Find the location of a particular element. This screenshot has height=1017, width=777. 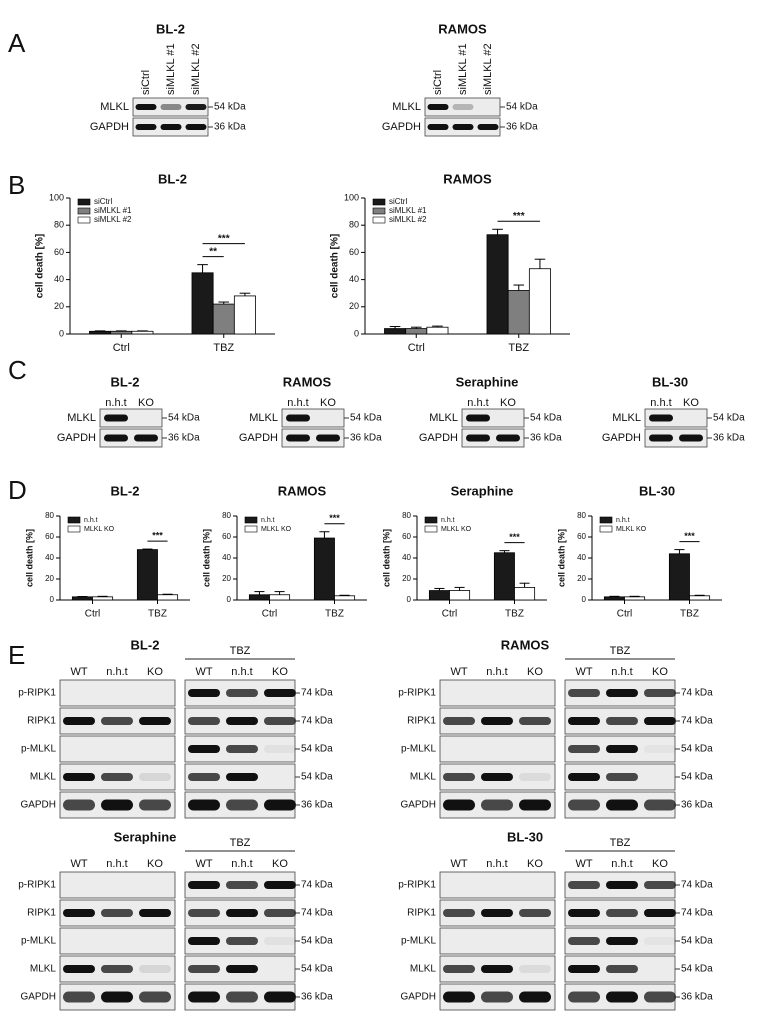

legend-label: siCtrl is located at coordinates (398, 201).